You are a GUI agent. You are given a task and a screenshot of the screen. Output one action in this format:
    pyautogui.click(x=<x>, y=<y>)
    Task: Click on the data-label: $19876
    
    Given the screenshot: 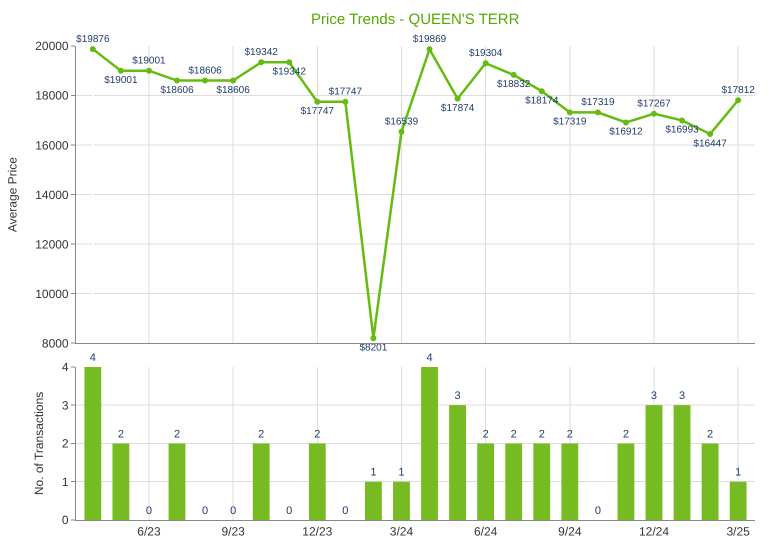 What is the action you would take?
    pyautogui.click(x=93, y=39)
    